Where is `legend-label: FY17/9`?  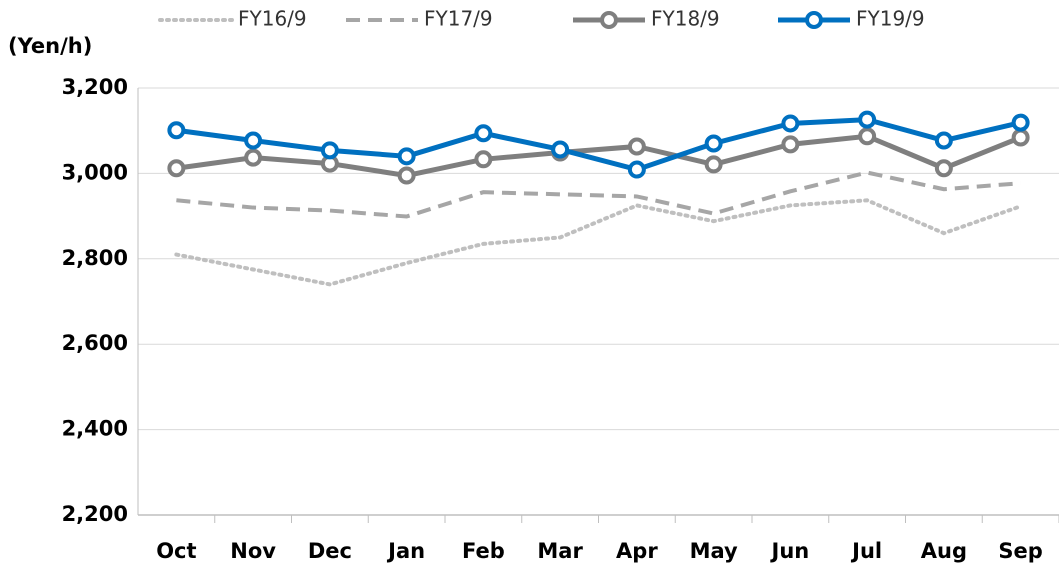
legend-label: FY17/9 is located at coordinates (458, 19).